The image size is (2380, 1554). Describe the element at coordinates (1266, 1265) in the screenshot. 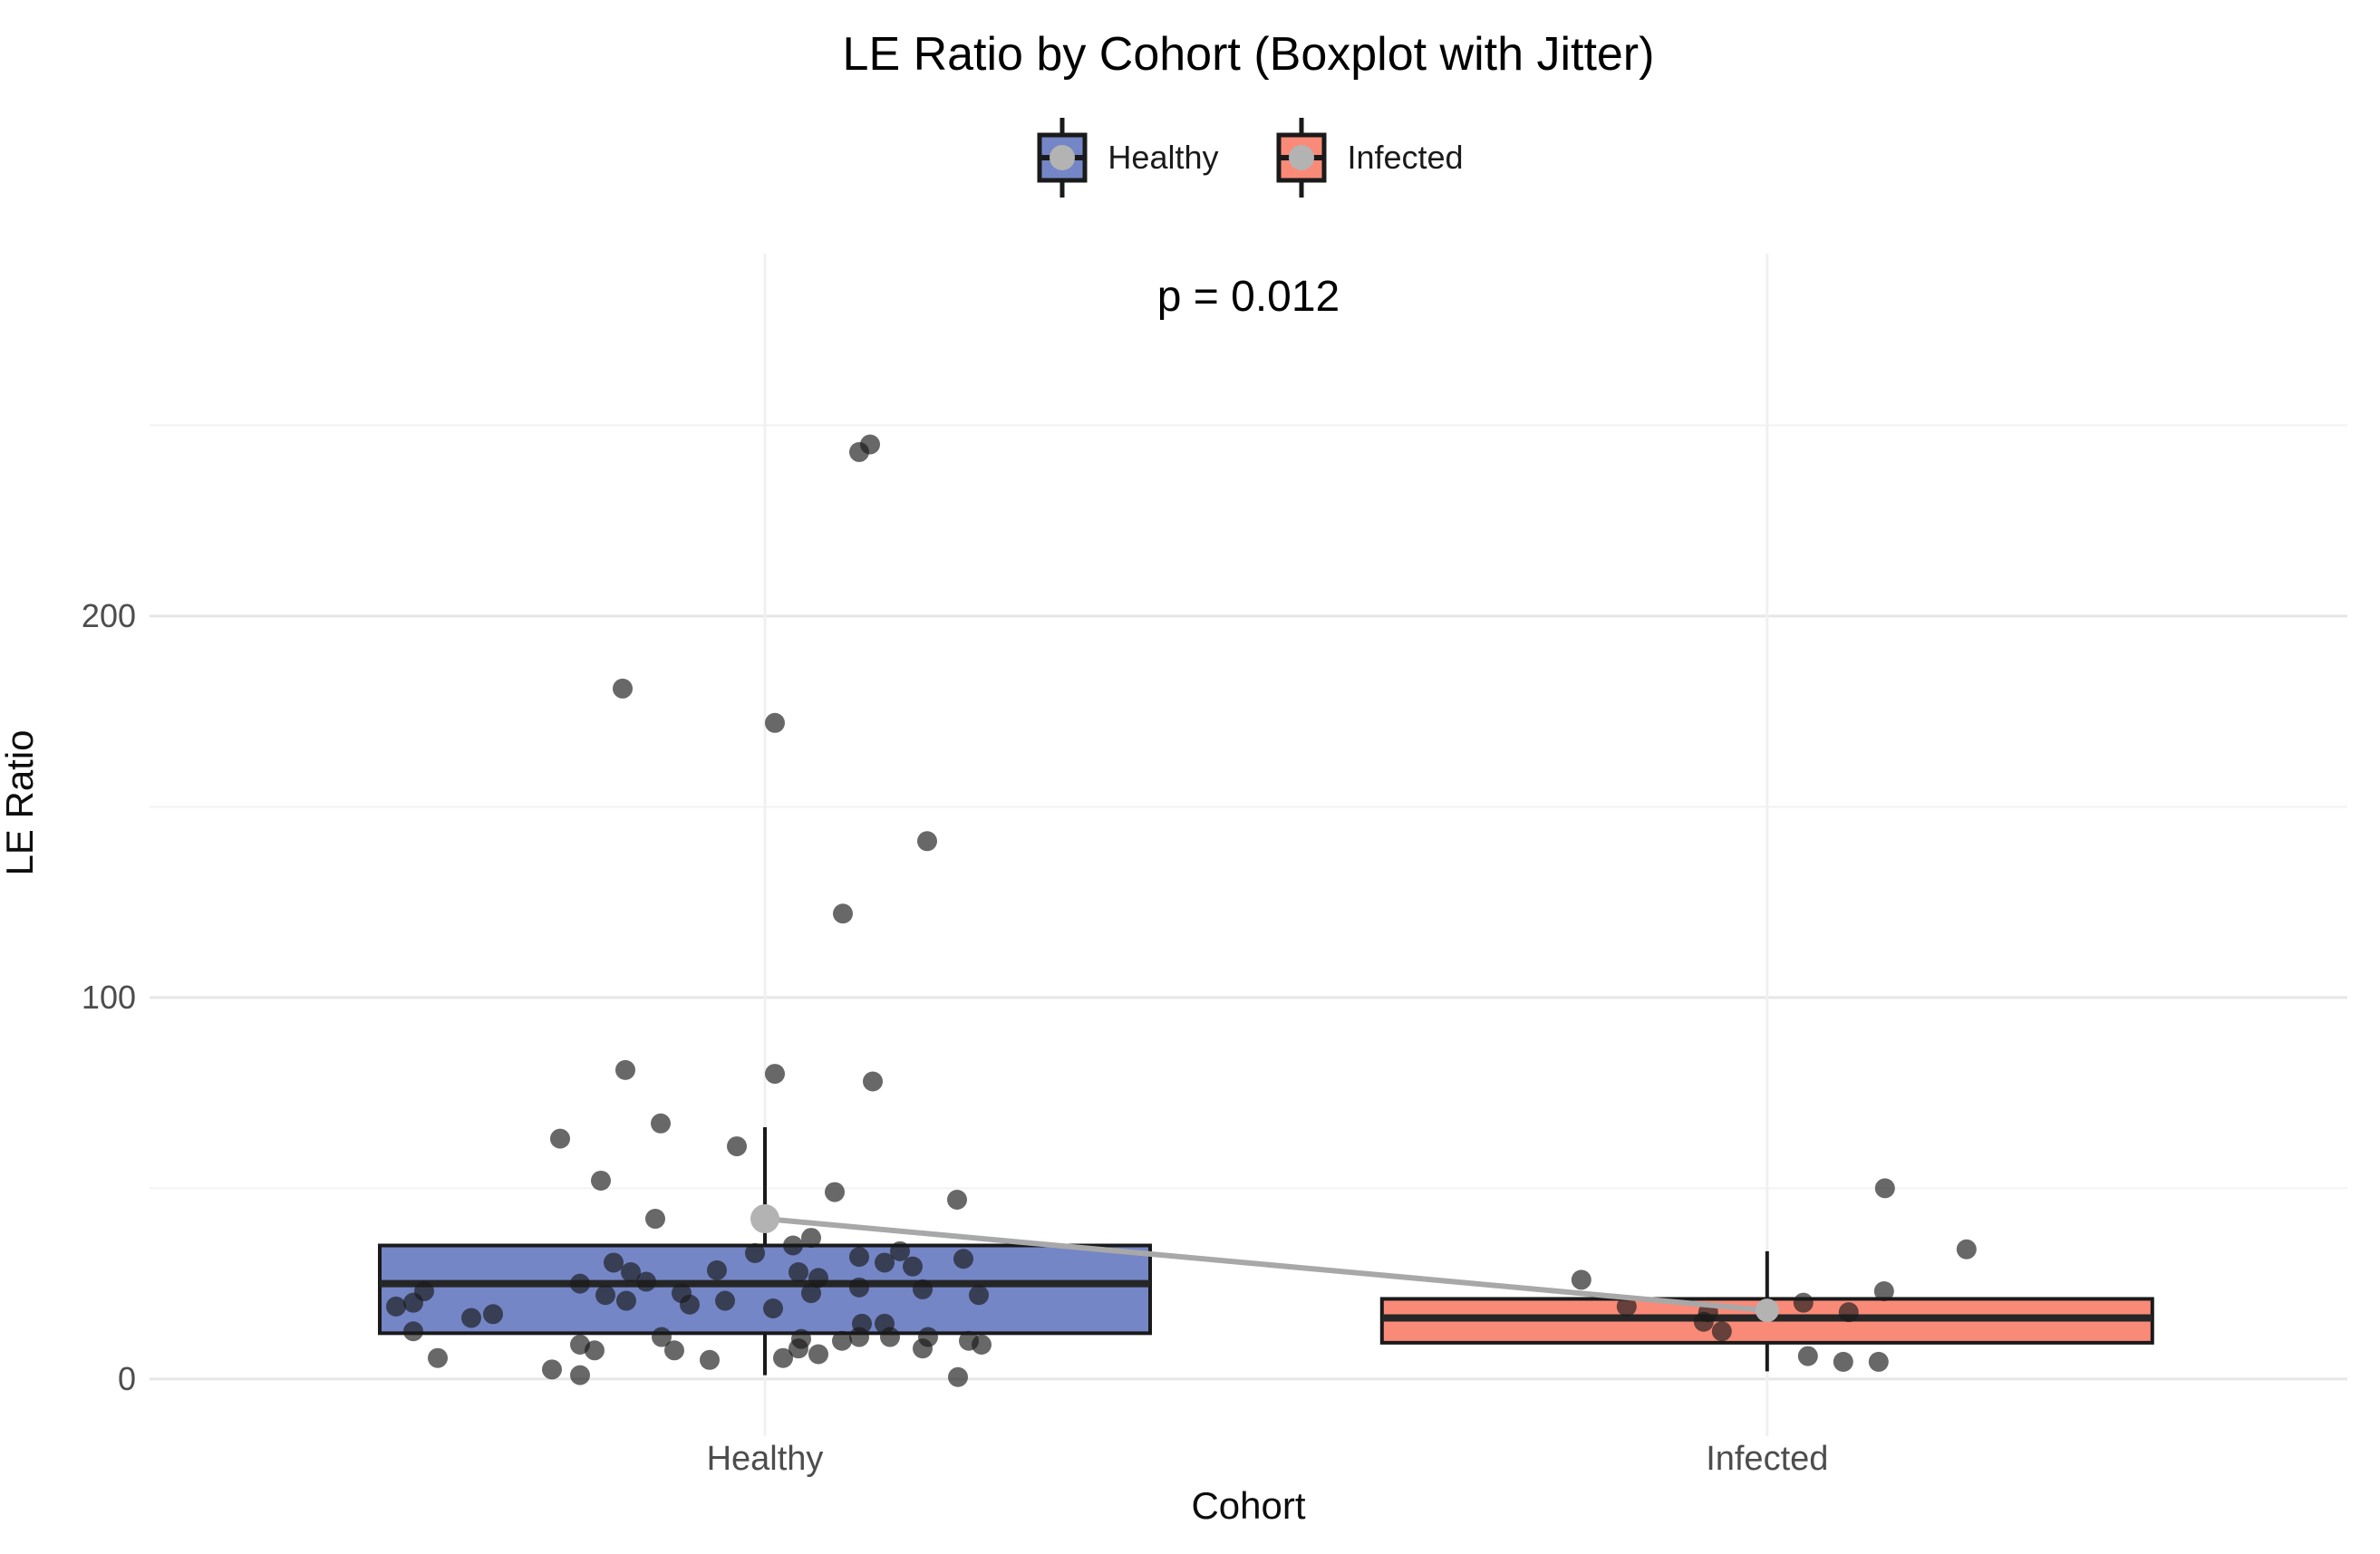

I see `mean-connector-line` at that location.